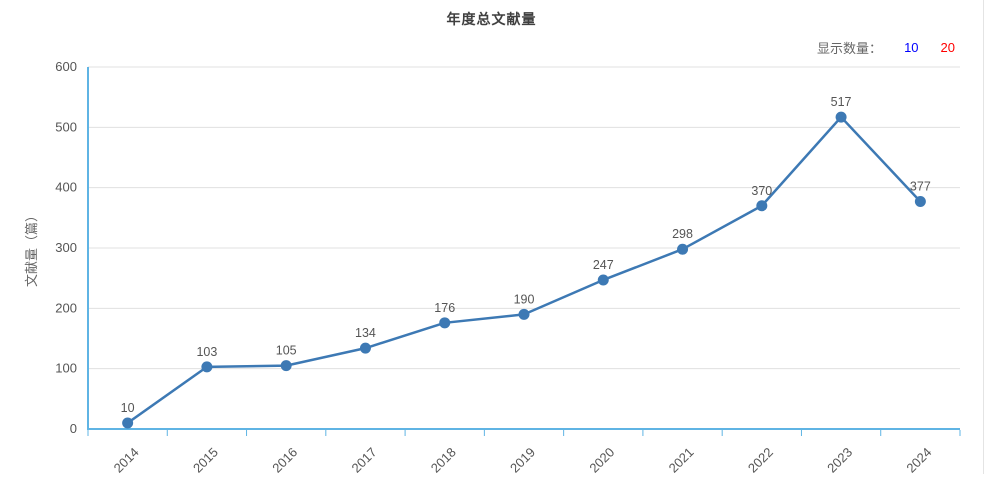 This screenshot has width=984, height=479. Describe the element at coordinates (284, 459) in the screenshot. I see `x-tick-label-2016: 2016` at that location.